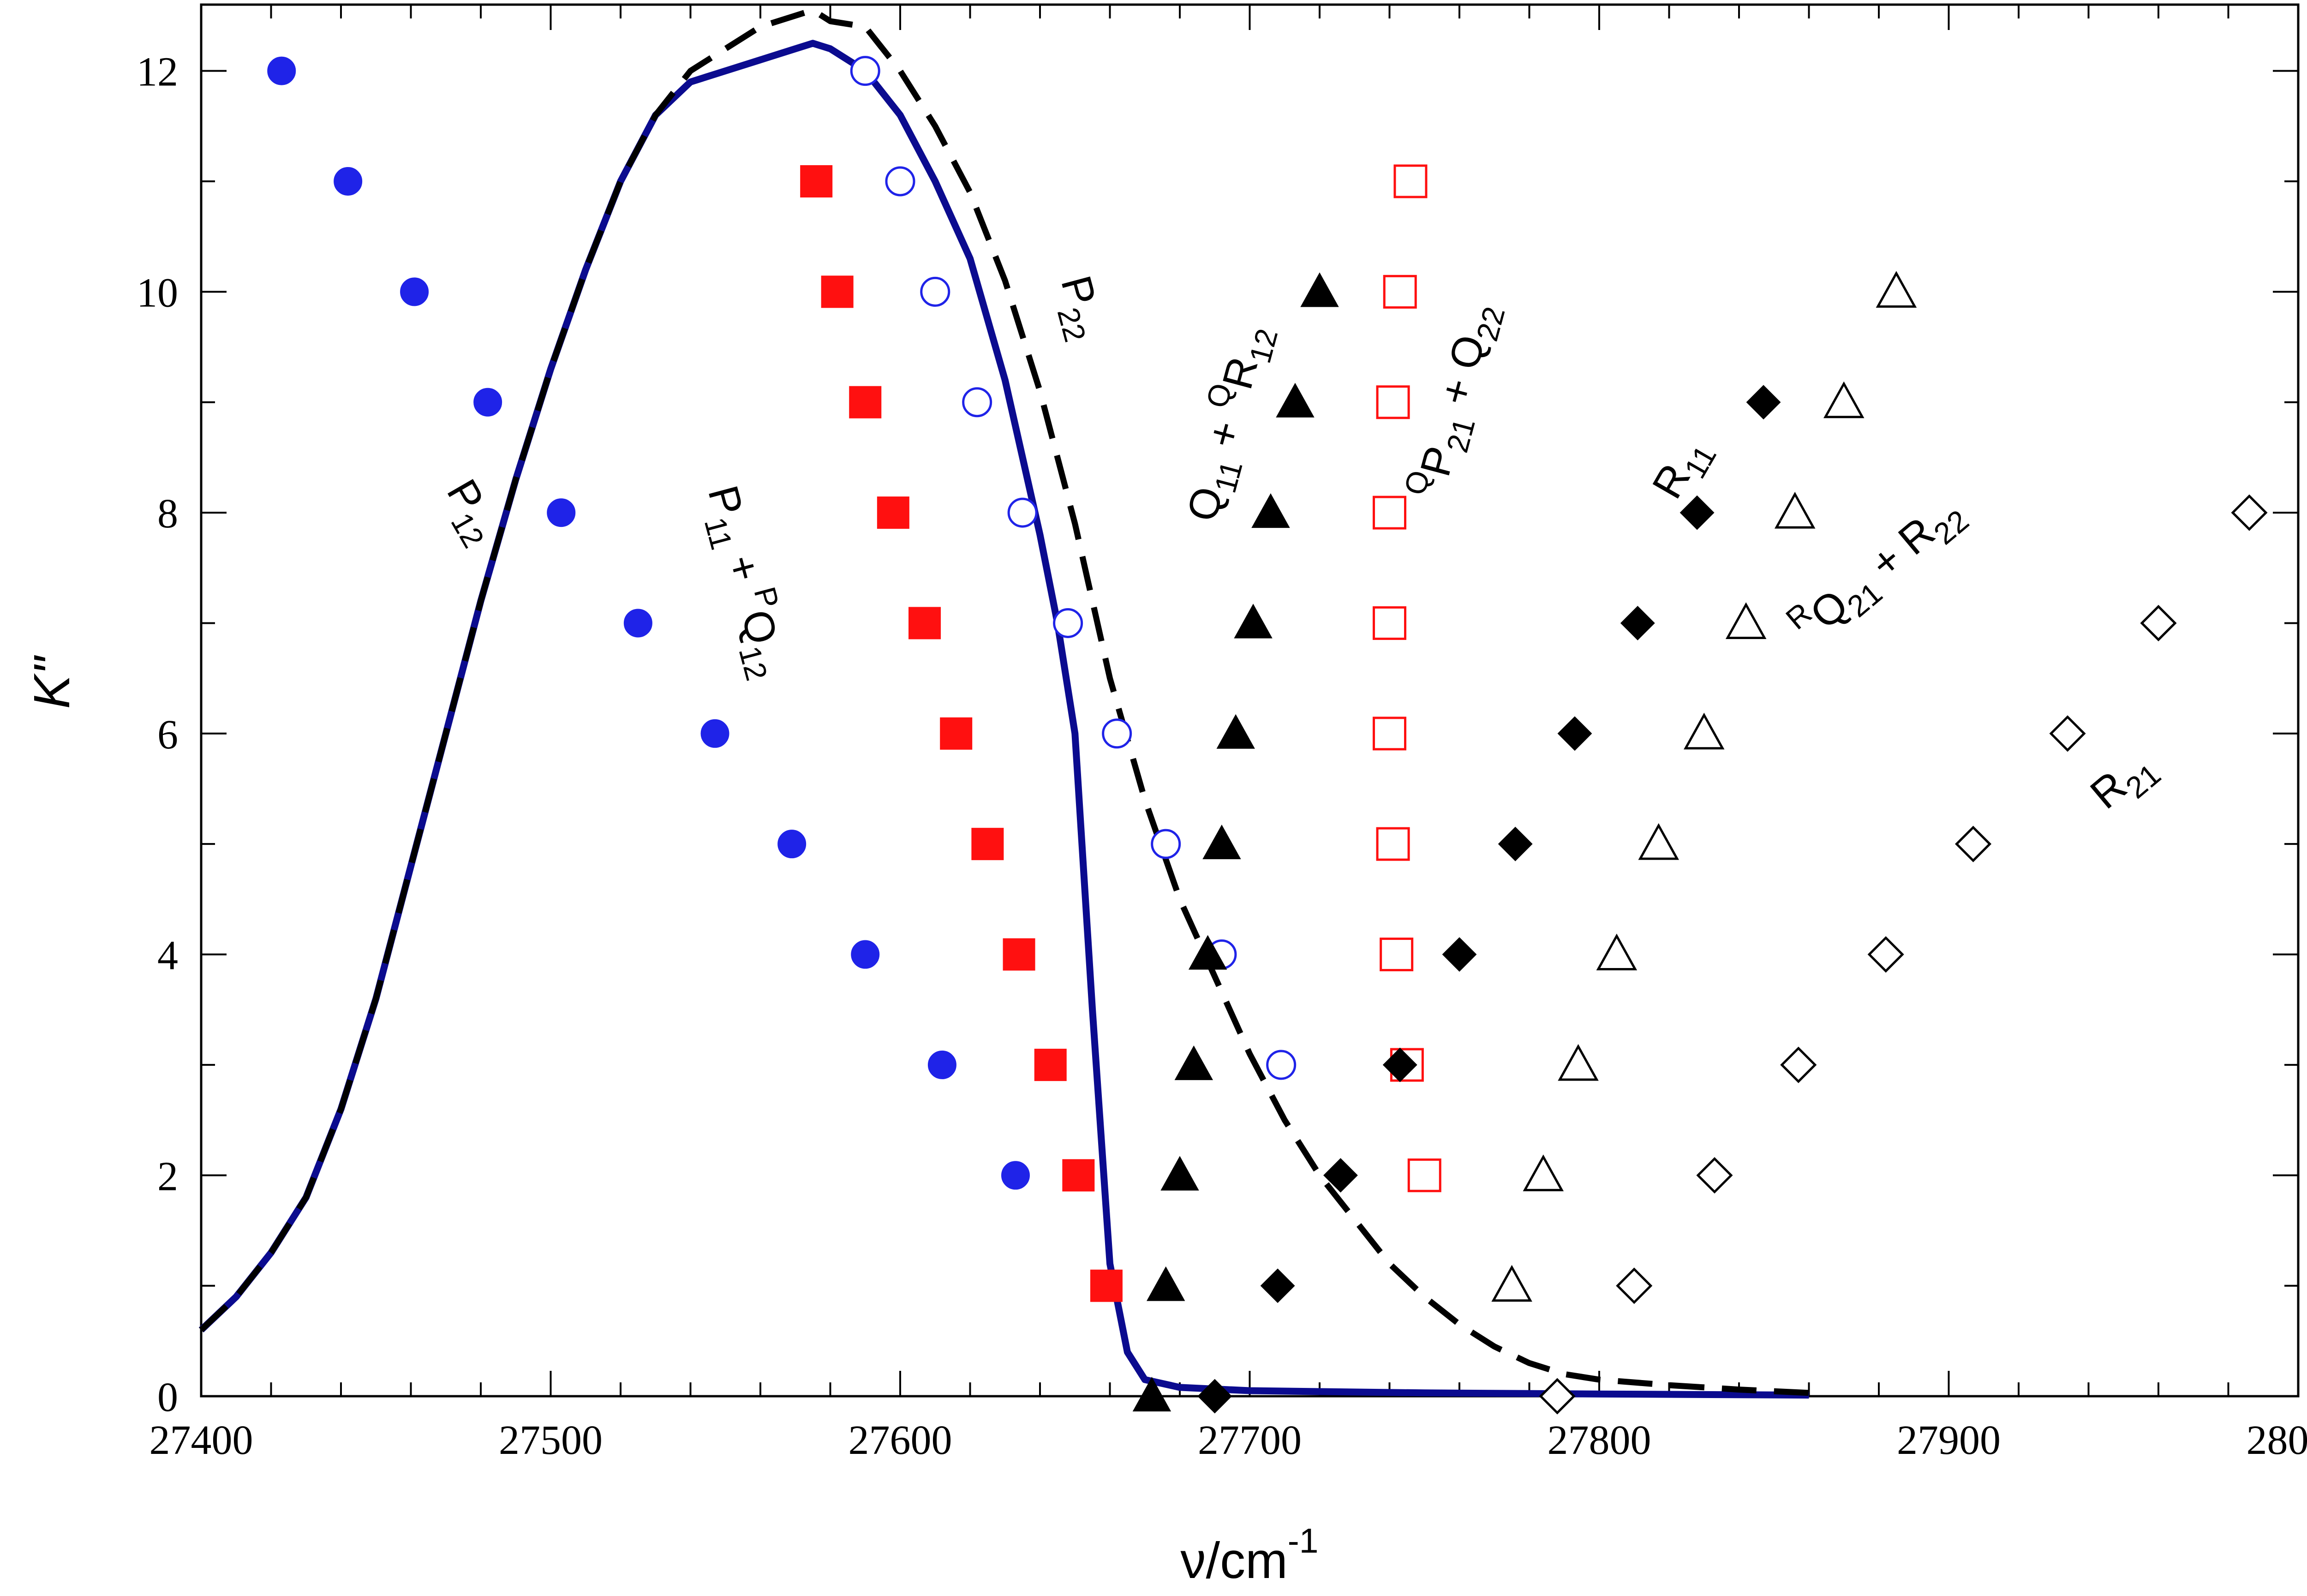  I want to click on annotation-rq21: RQ21 + R22, so click(1877, 569).